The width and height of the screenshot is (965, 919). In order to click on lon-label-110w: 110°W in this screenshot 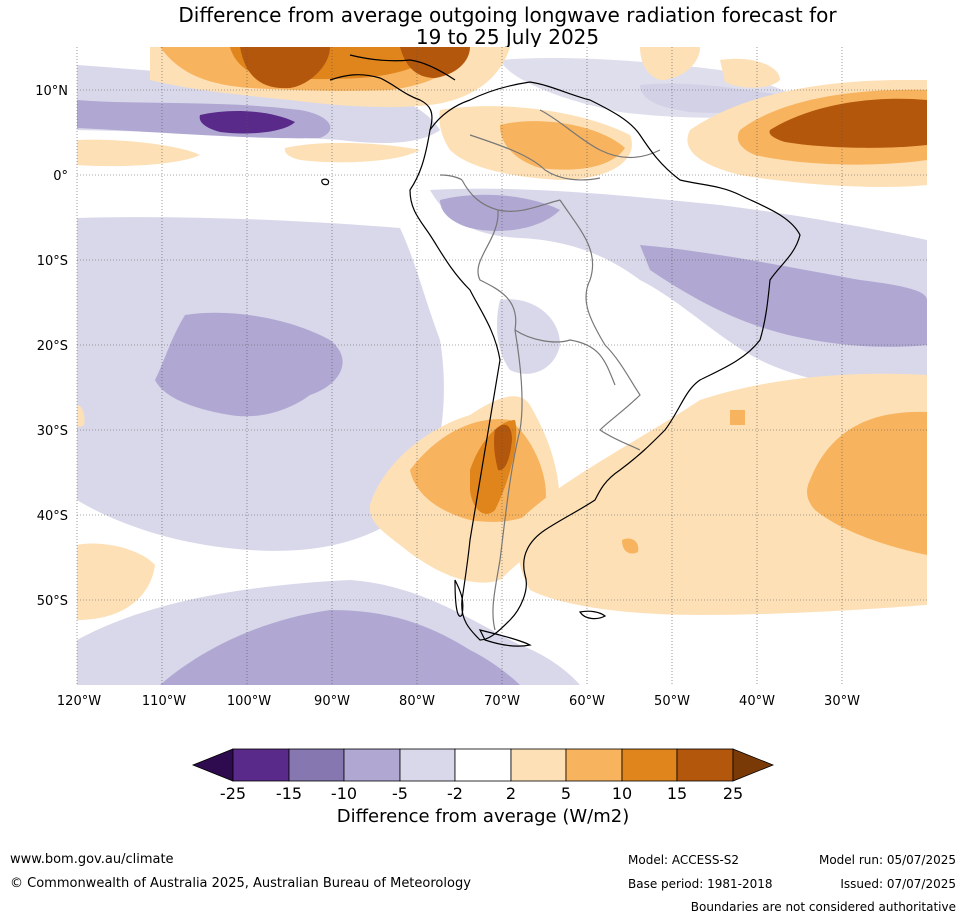, I will do `click(164, 701)`.